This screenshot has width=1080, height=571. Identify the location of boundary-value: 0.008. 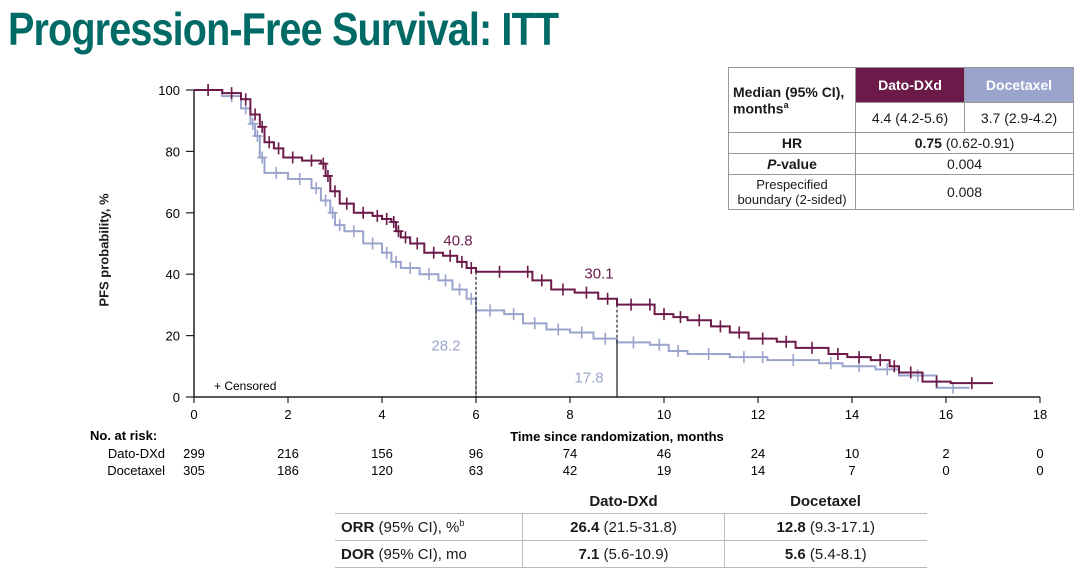
(964, 192).